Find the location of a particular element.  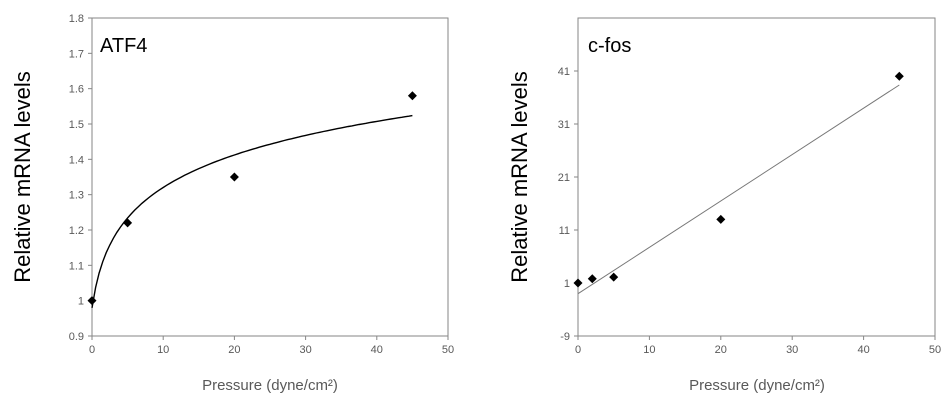

y-ticks: 0.9 1 1.1 1.2 1.3 1.4 1.5 1.6 1.7 1.8 is located at coordinates (80, 178).